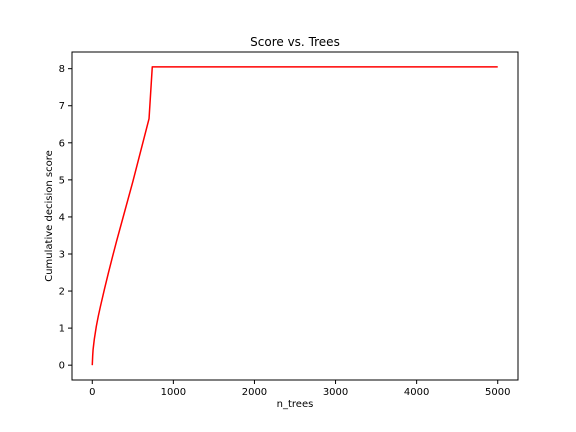  What do you see at coordinates (254, 392) in the screenshot?
I see `x-tick-label: 2000` at bounding box center [254, 392].